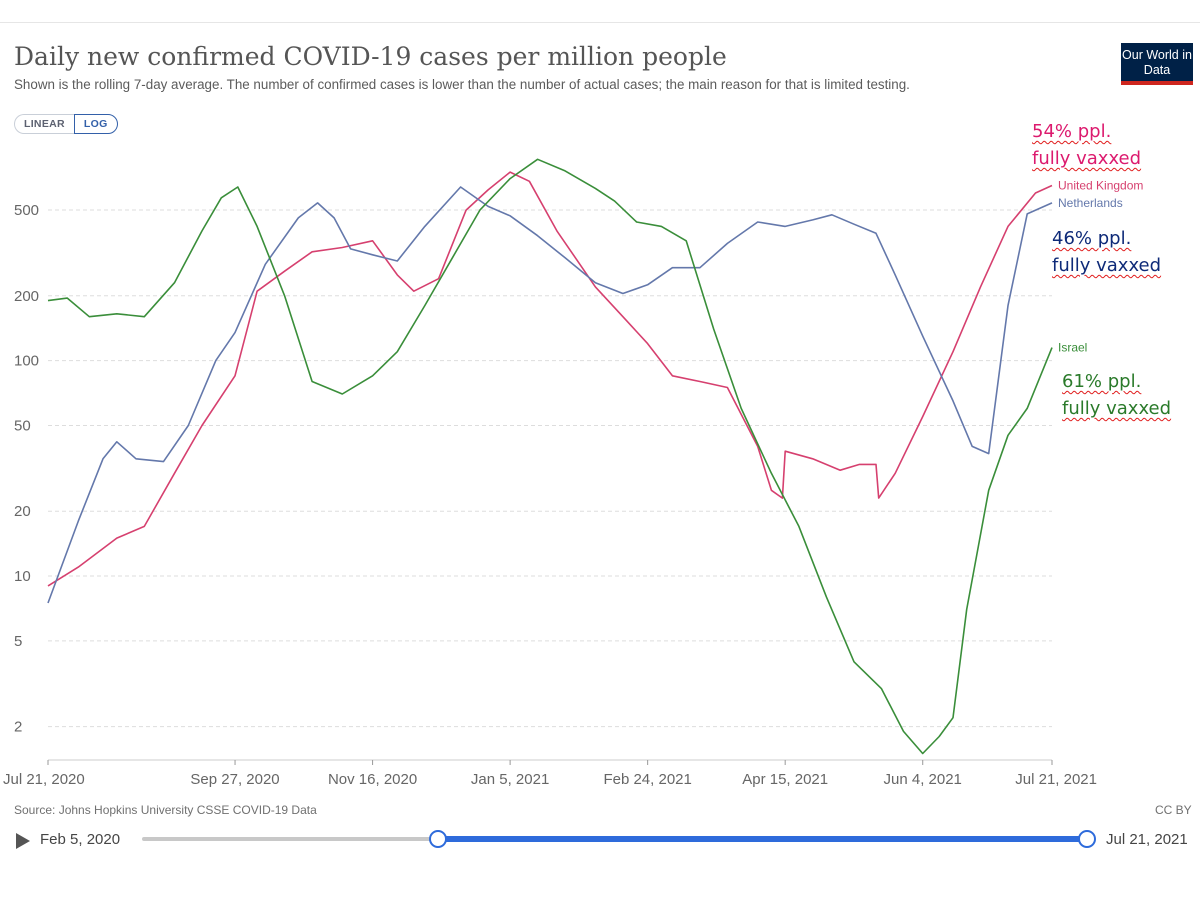 The width and height of the screenshot is (1200, 897). What do you see at coordinates (763, 839) in the screenshot?
I see `timeline-selected-range` at bounding box center [763, 839].